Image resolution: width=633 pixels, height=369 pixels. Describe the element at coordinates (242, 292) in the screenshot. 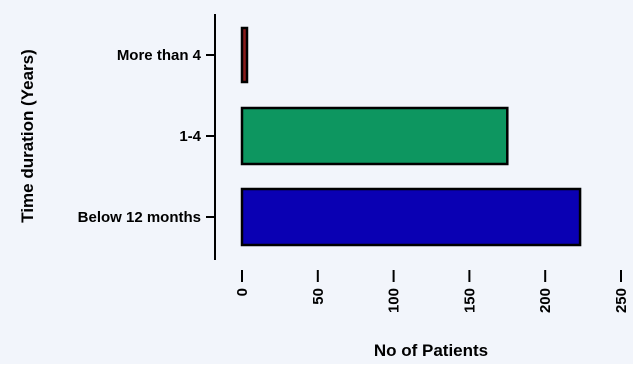

I see `x-tick-label: 0` at that location.